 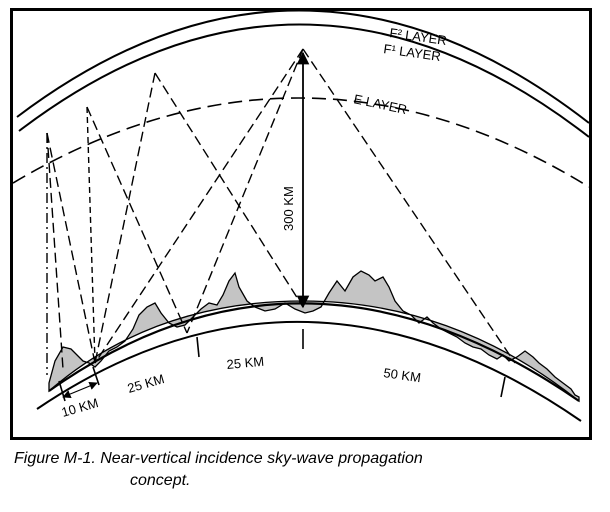 I want to click on distance-label-50km: 50 KM, so click(x=402, y=375).